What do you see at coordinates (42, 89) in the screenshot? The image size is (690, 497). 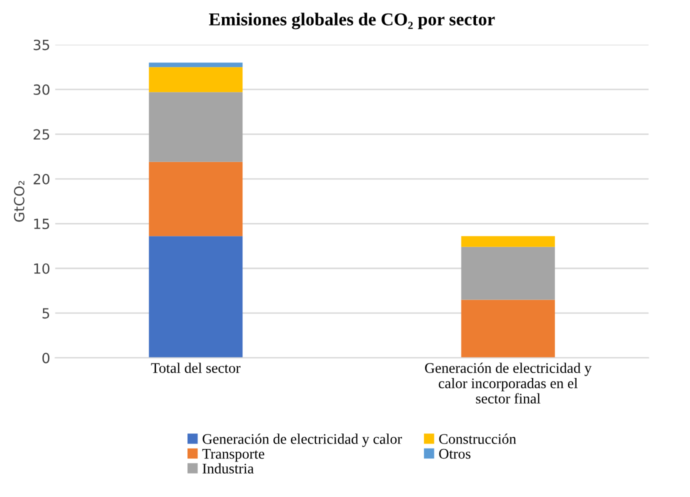 I see `y-tick-label: 30` at bounding box center [42, 89].